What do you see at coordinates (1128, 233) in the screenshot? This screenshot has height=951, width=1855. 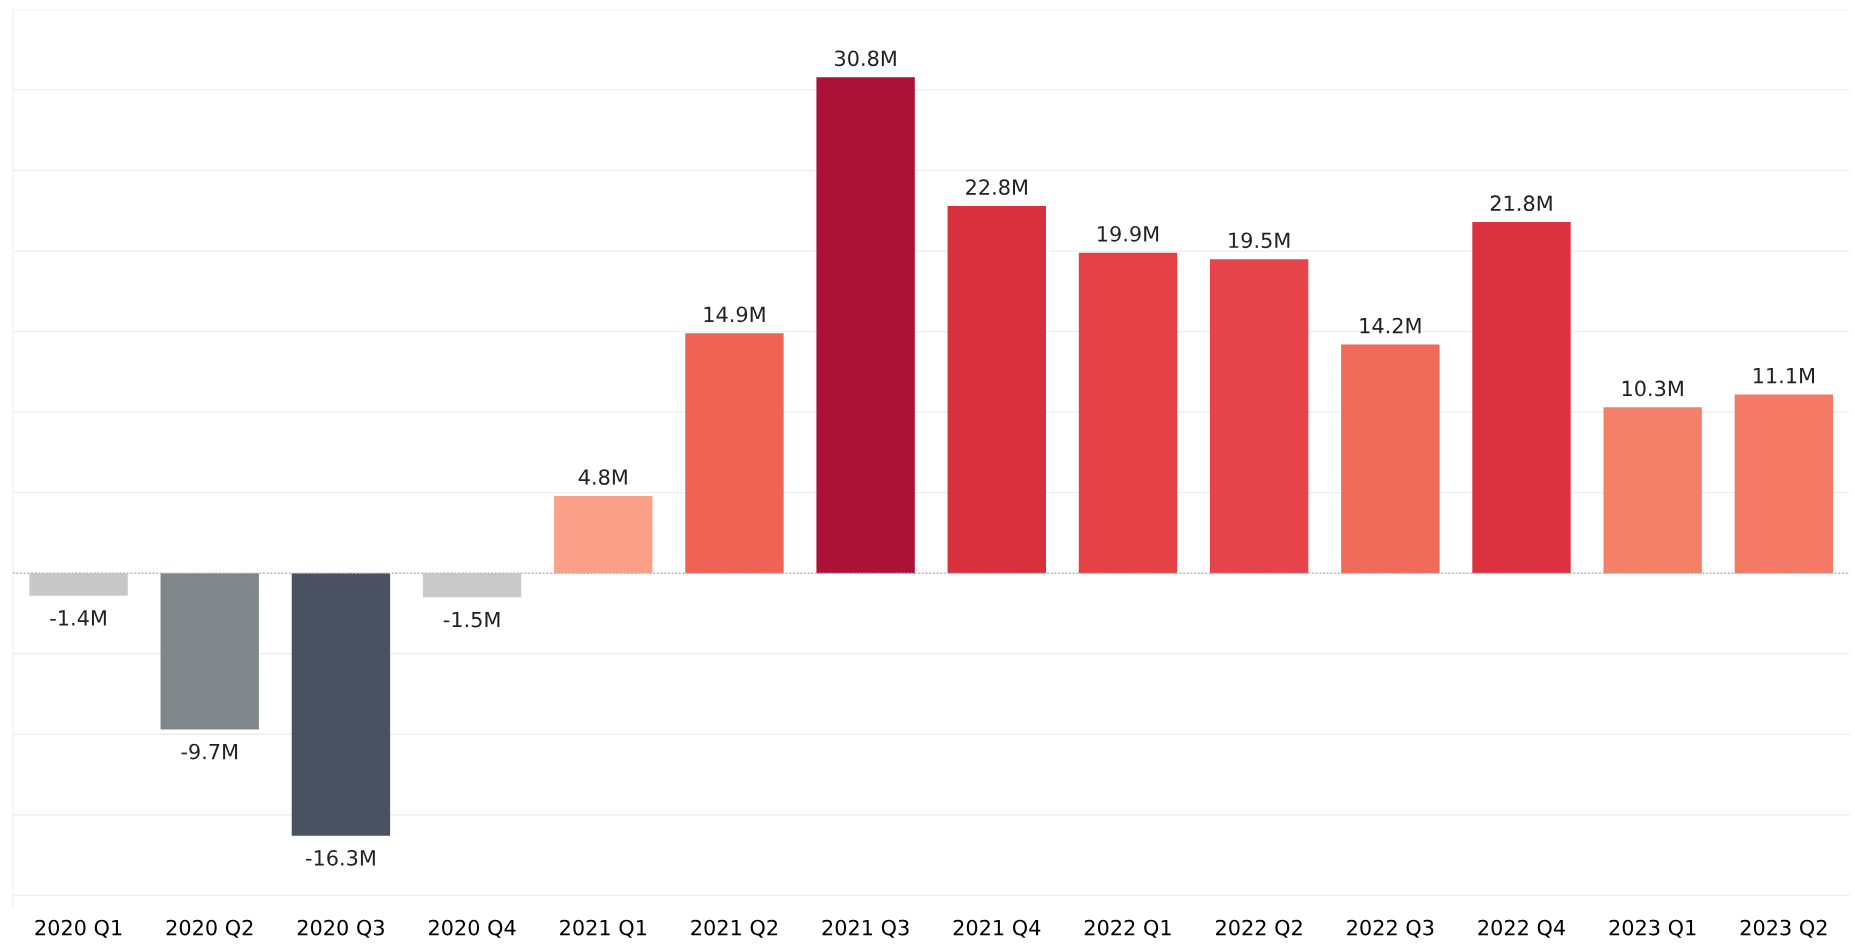 I see `data-label: 19.9M` at bounding box center [1128, 233].